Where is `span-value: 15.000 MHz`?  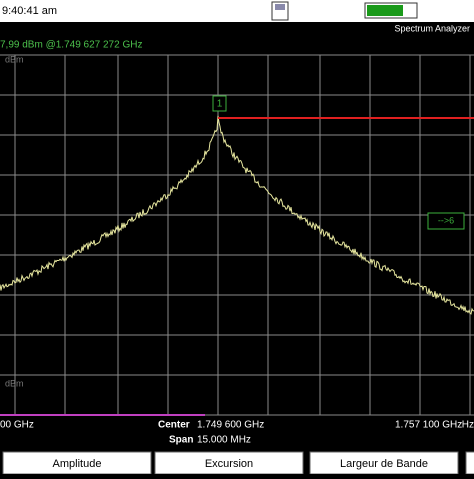
span-value: 15.000 MHz is located at coordinates (224, 440).